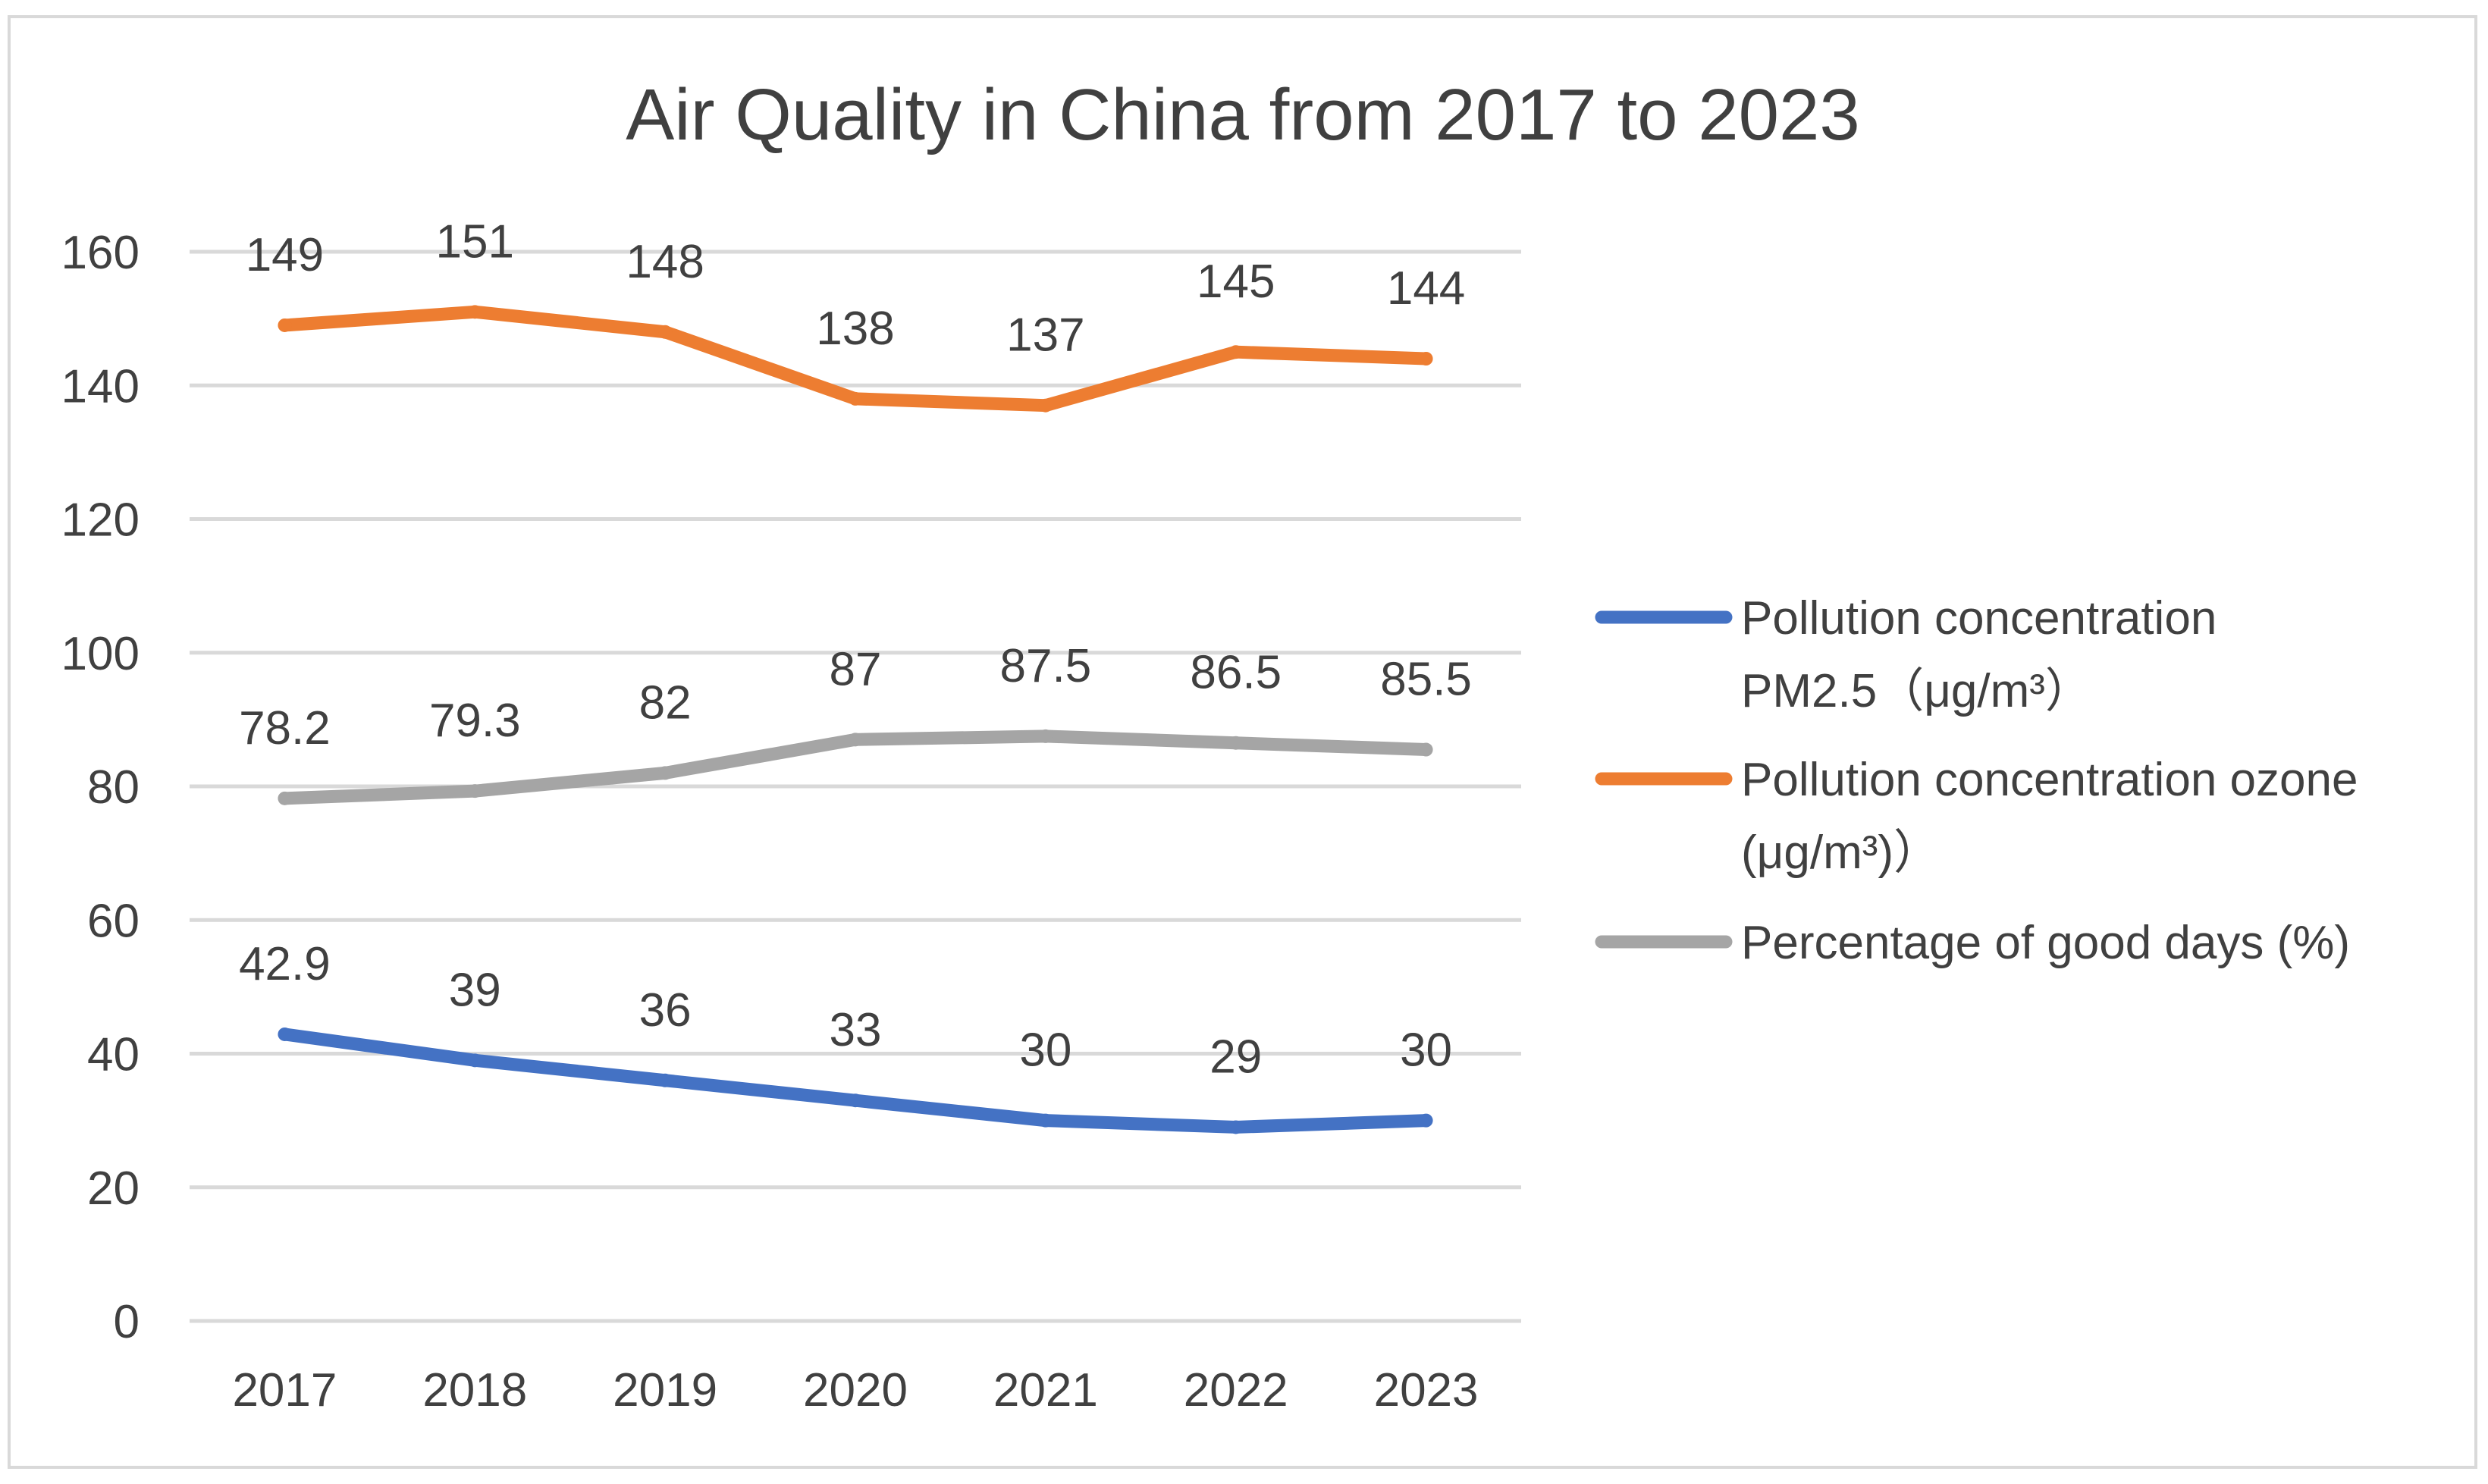 The image size is (2488, 1484). Describe the element at coordinates (1046, 666) in the screenshot. I see `data-label: 87.5` at that location.